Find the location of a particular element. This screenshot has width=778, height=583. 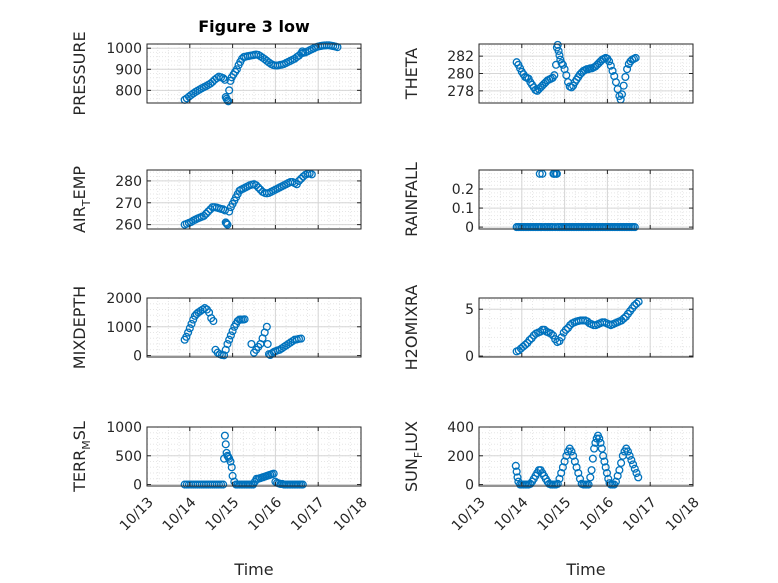

y-tick-label: 280 is located at coordinates (128, 182).